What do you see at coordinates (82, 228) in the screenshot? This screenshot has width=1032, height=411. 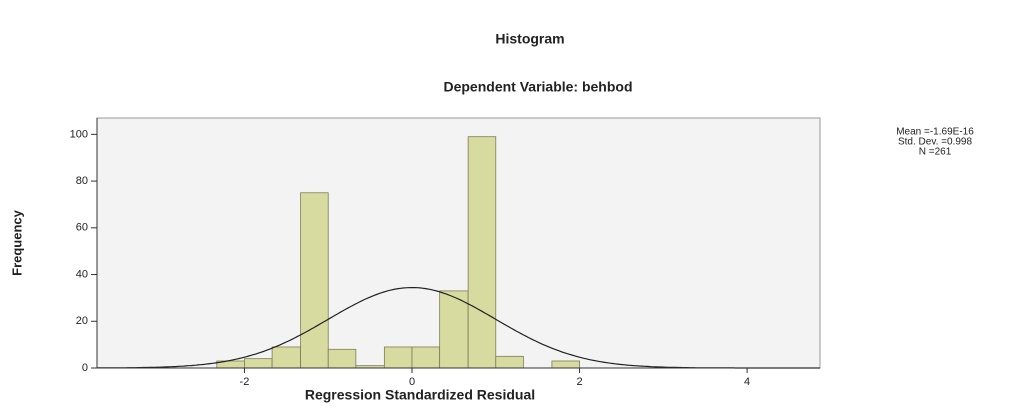 I see `y-tick-label: 60` at bounding box center [82, 228].